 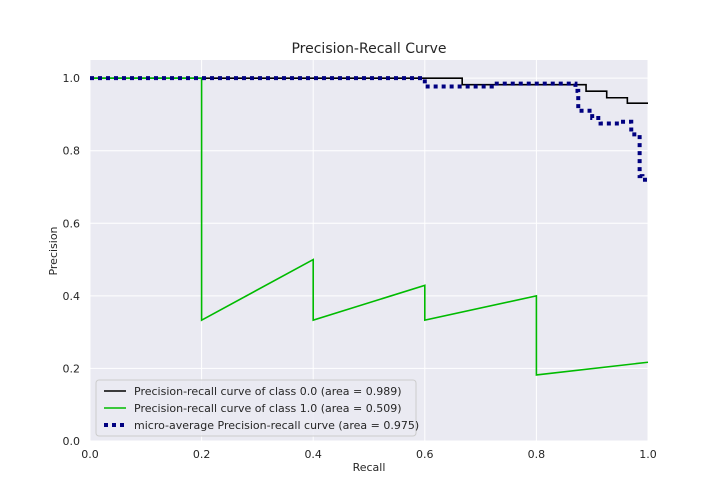 I want to click on x-tick-label: 0.0, so click(x=90, y=454).